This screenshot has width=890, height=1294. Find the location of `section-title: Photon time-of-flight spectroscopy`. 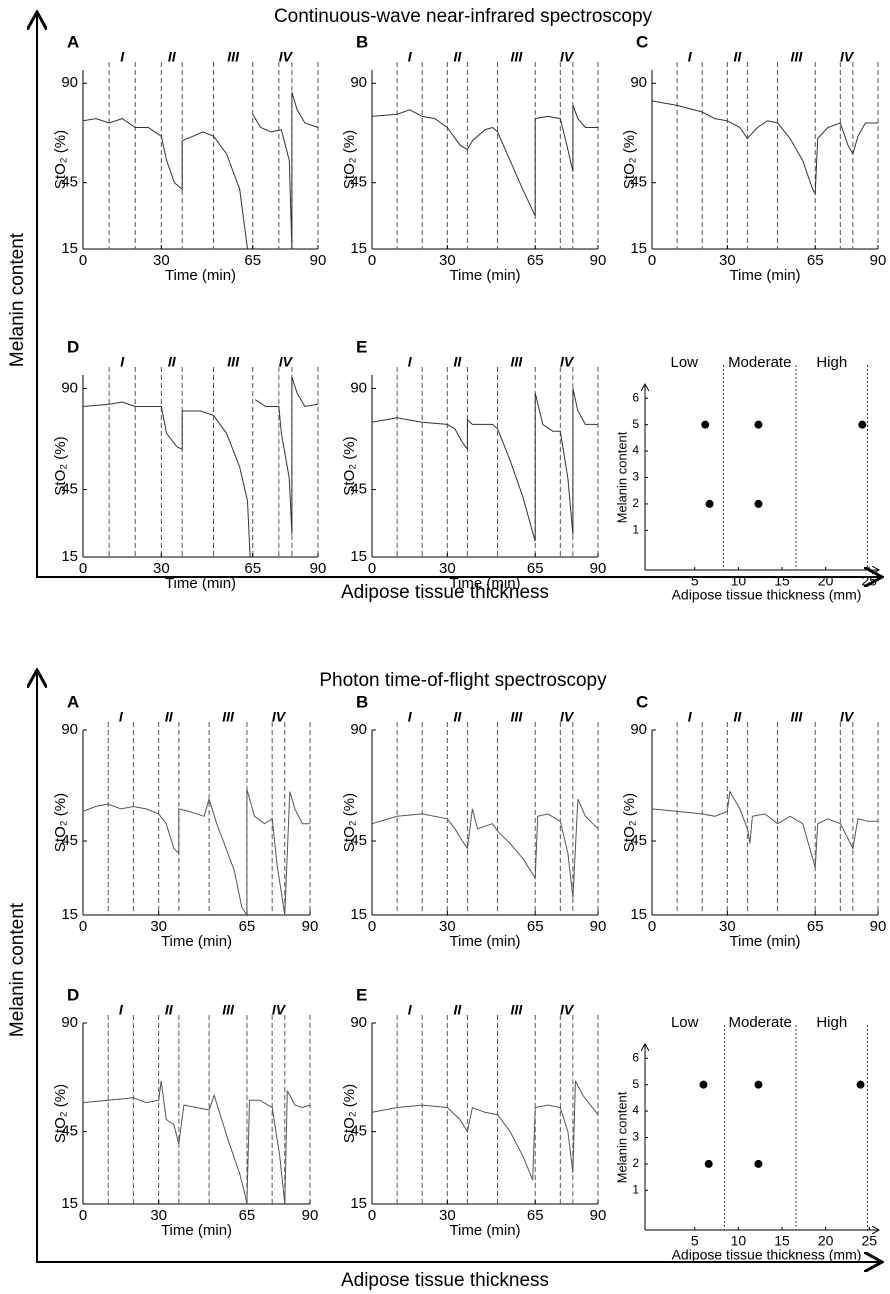

section-title: Photon time-of-flight spectroscopy is located at coordinates (463, 680).